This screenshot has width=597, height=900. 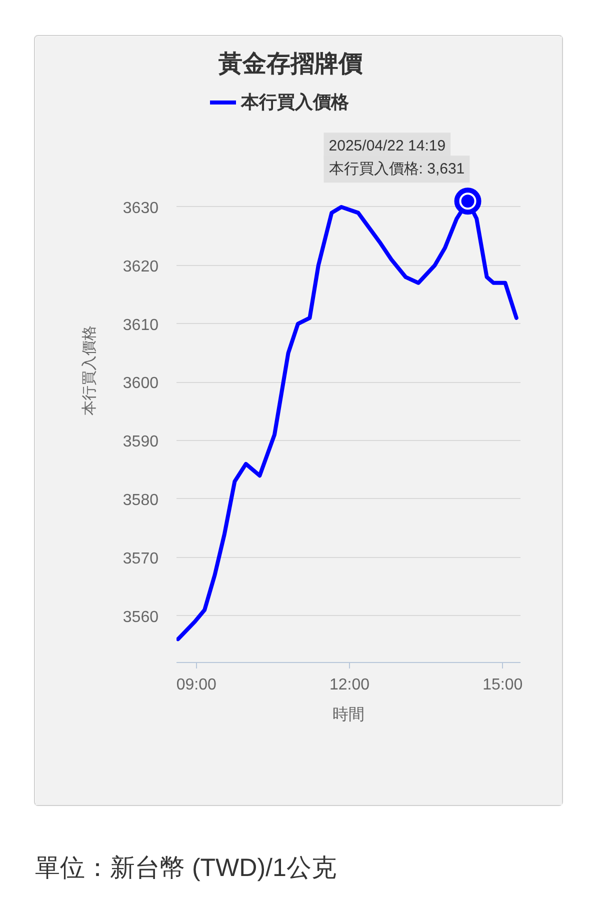 I want to click on y-tick-label: 3590, so click(x=140, y=442).